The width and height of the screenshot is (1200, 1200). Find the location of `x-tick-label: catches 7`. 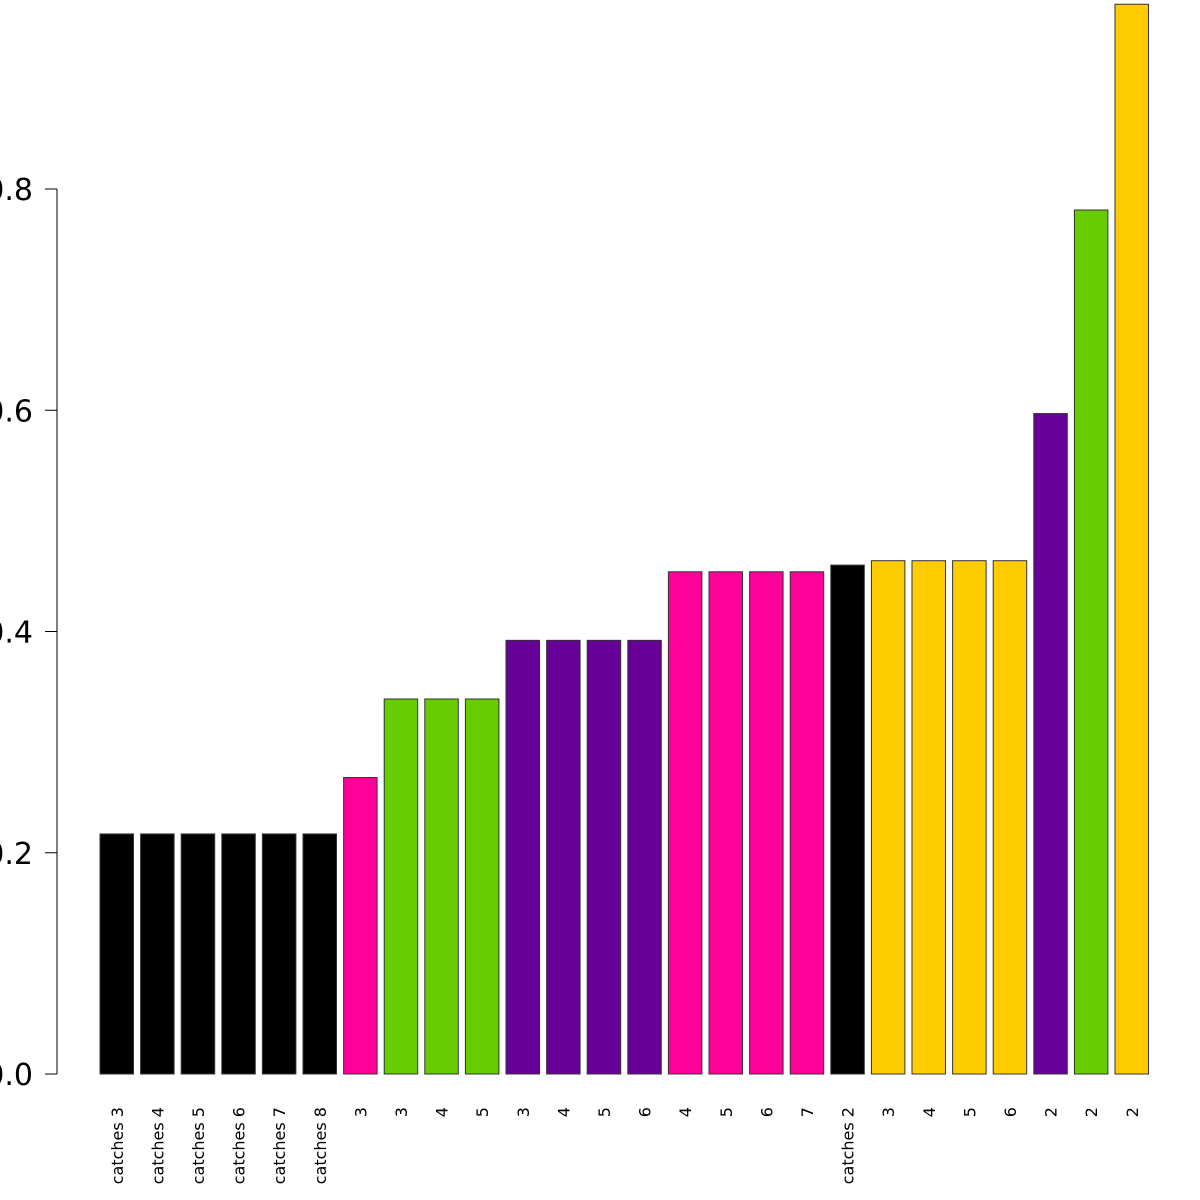

x-tick-label: catches 7 is located at coordinates (279, 1145).